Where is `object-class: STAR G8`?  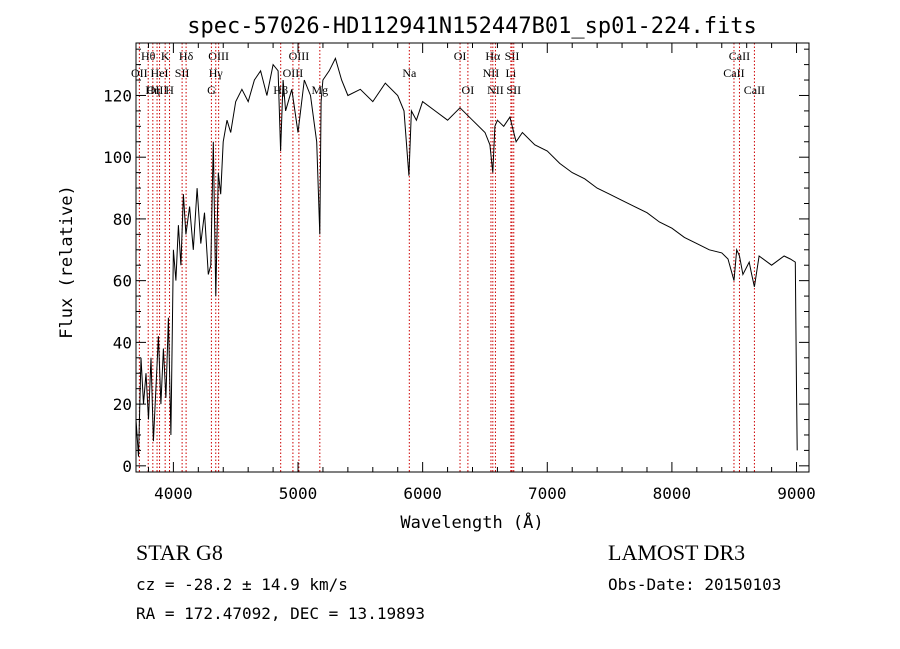 object-class: STAR G8 is located at coordinates (179, 552).